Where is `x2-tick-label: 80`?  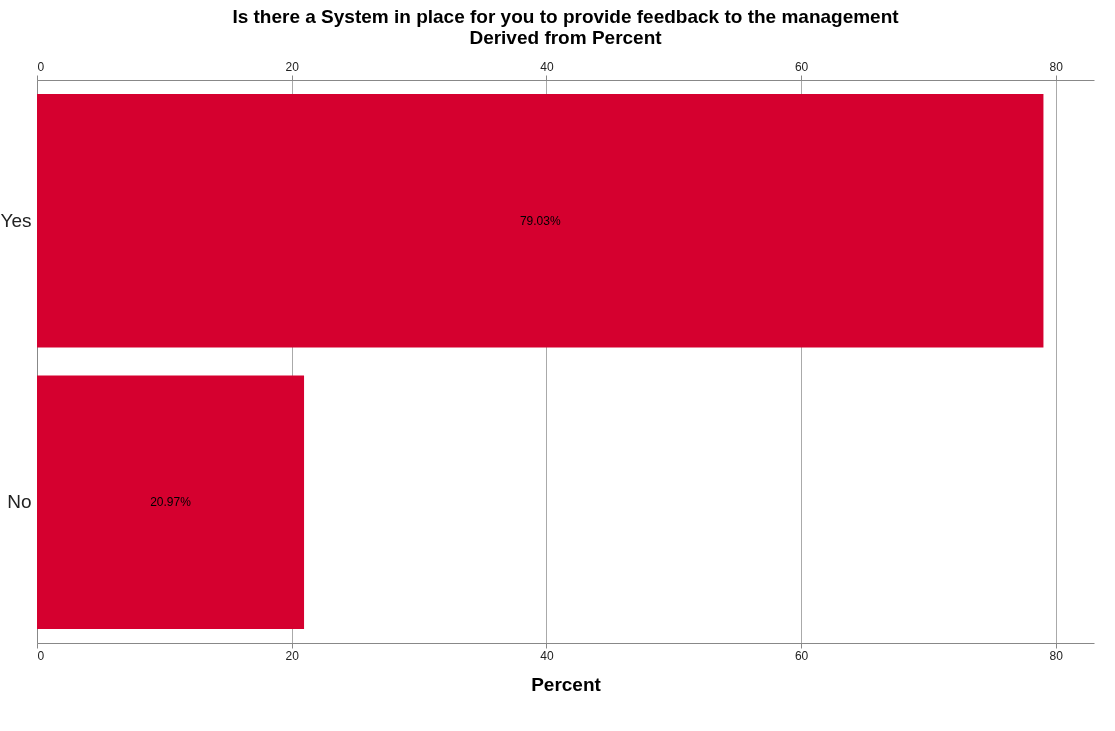
x2-tick-label: 80 is located at coordinates (1056, 66).